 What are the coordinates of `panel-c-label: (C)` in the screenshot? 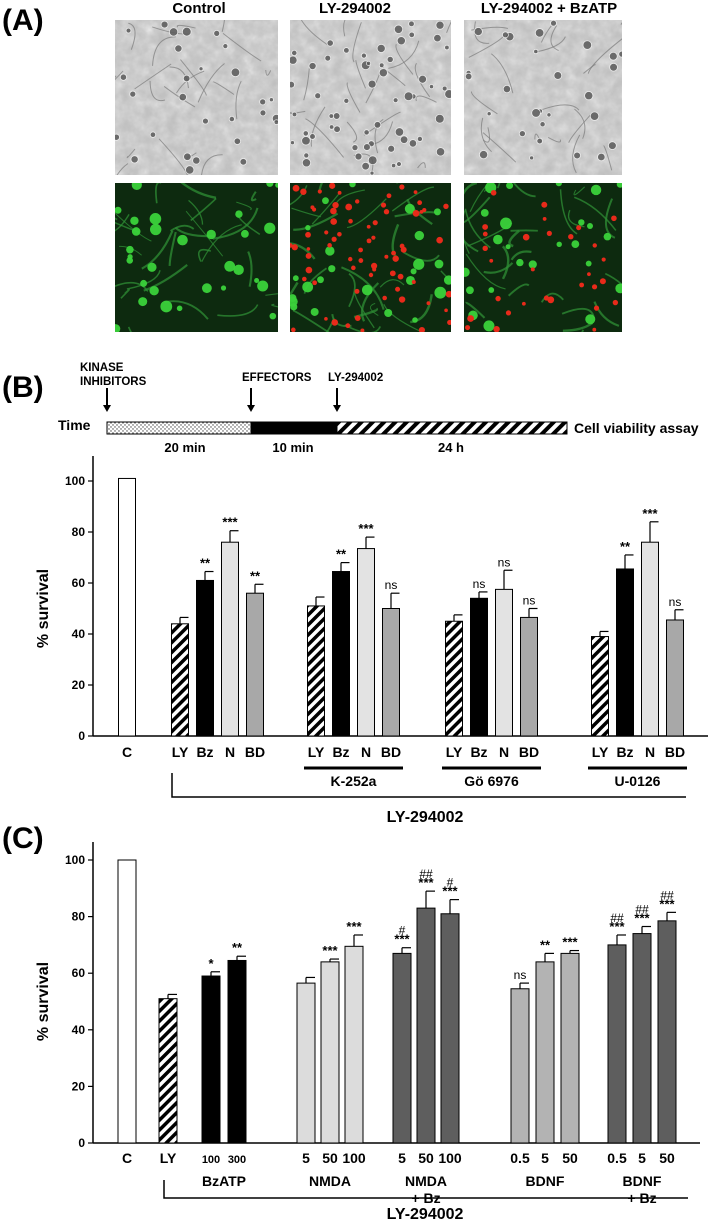 It's located at (23, 838).